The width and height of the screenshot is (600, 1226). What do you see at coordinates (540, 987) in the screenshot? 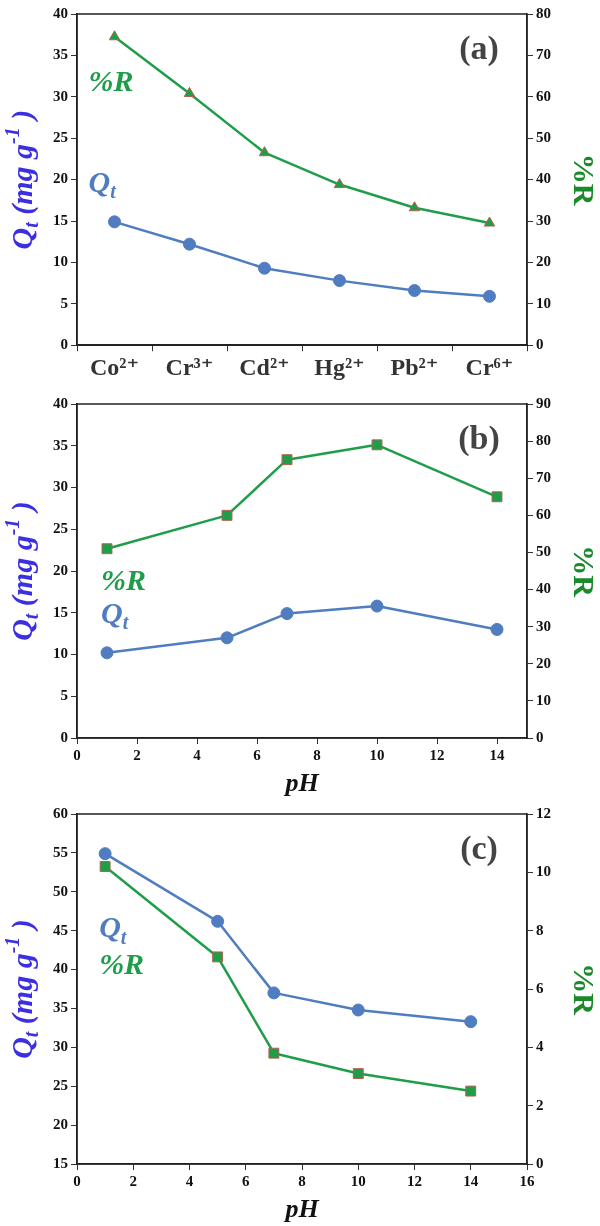
I see `y2-tick-label: 6` at bounding box center [540, 987].